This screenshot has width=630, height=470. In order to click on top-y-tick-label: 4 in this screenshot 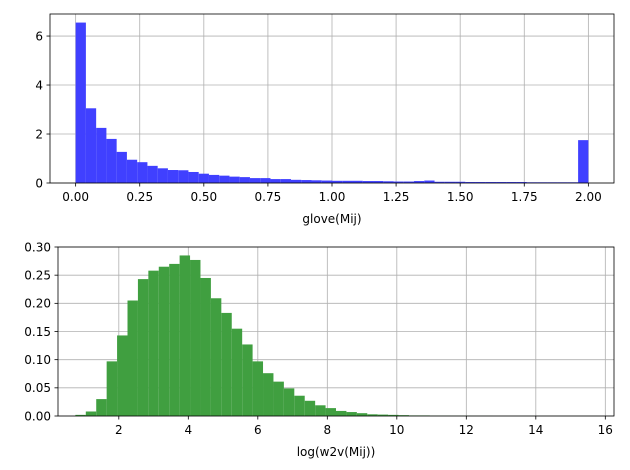, I will do `click(39, 85)`.